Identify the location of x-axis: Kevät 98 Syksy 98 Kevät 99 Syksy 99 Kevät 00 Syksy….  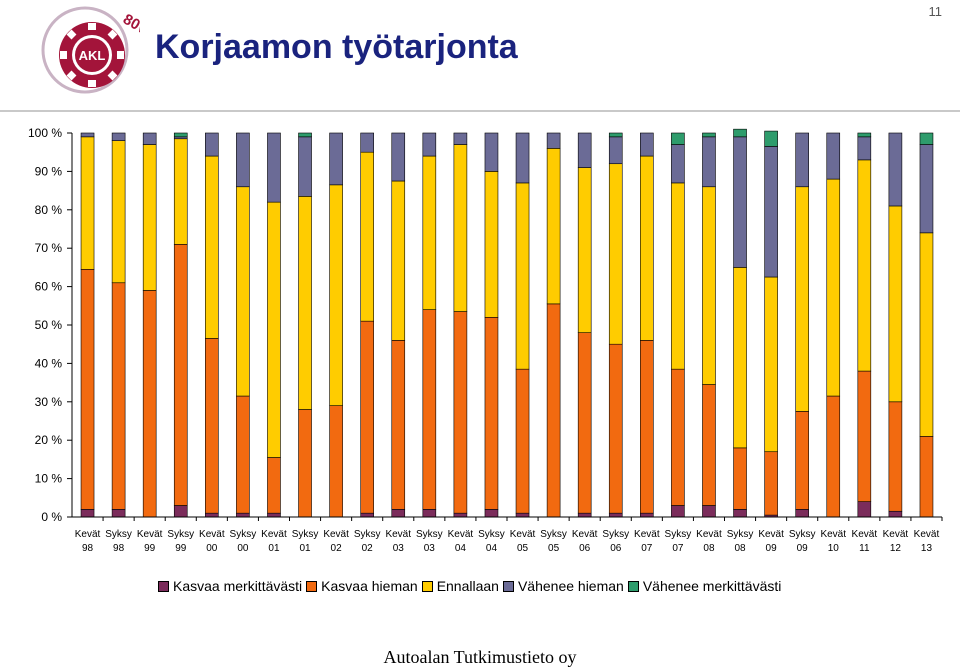
(507, 535).